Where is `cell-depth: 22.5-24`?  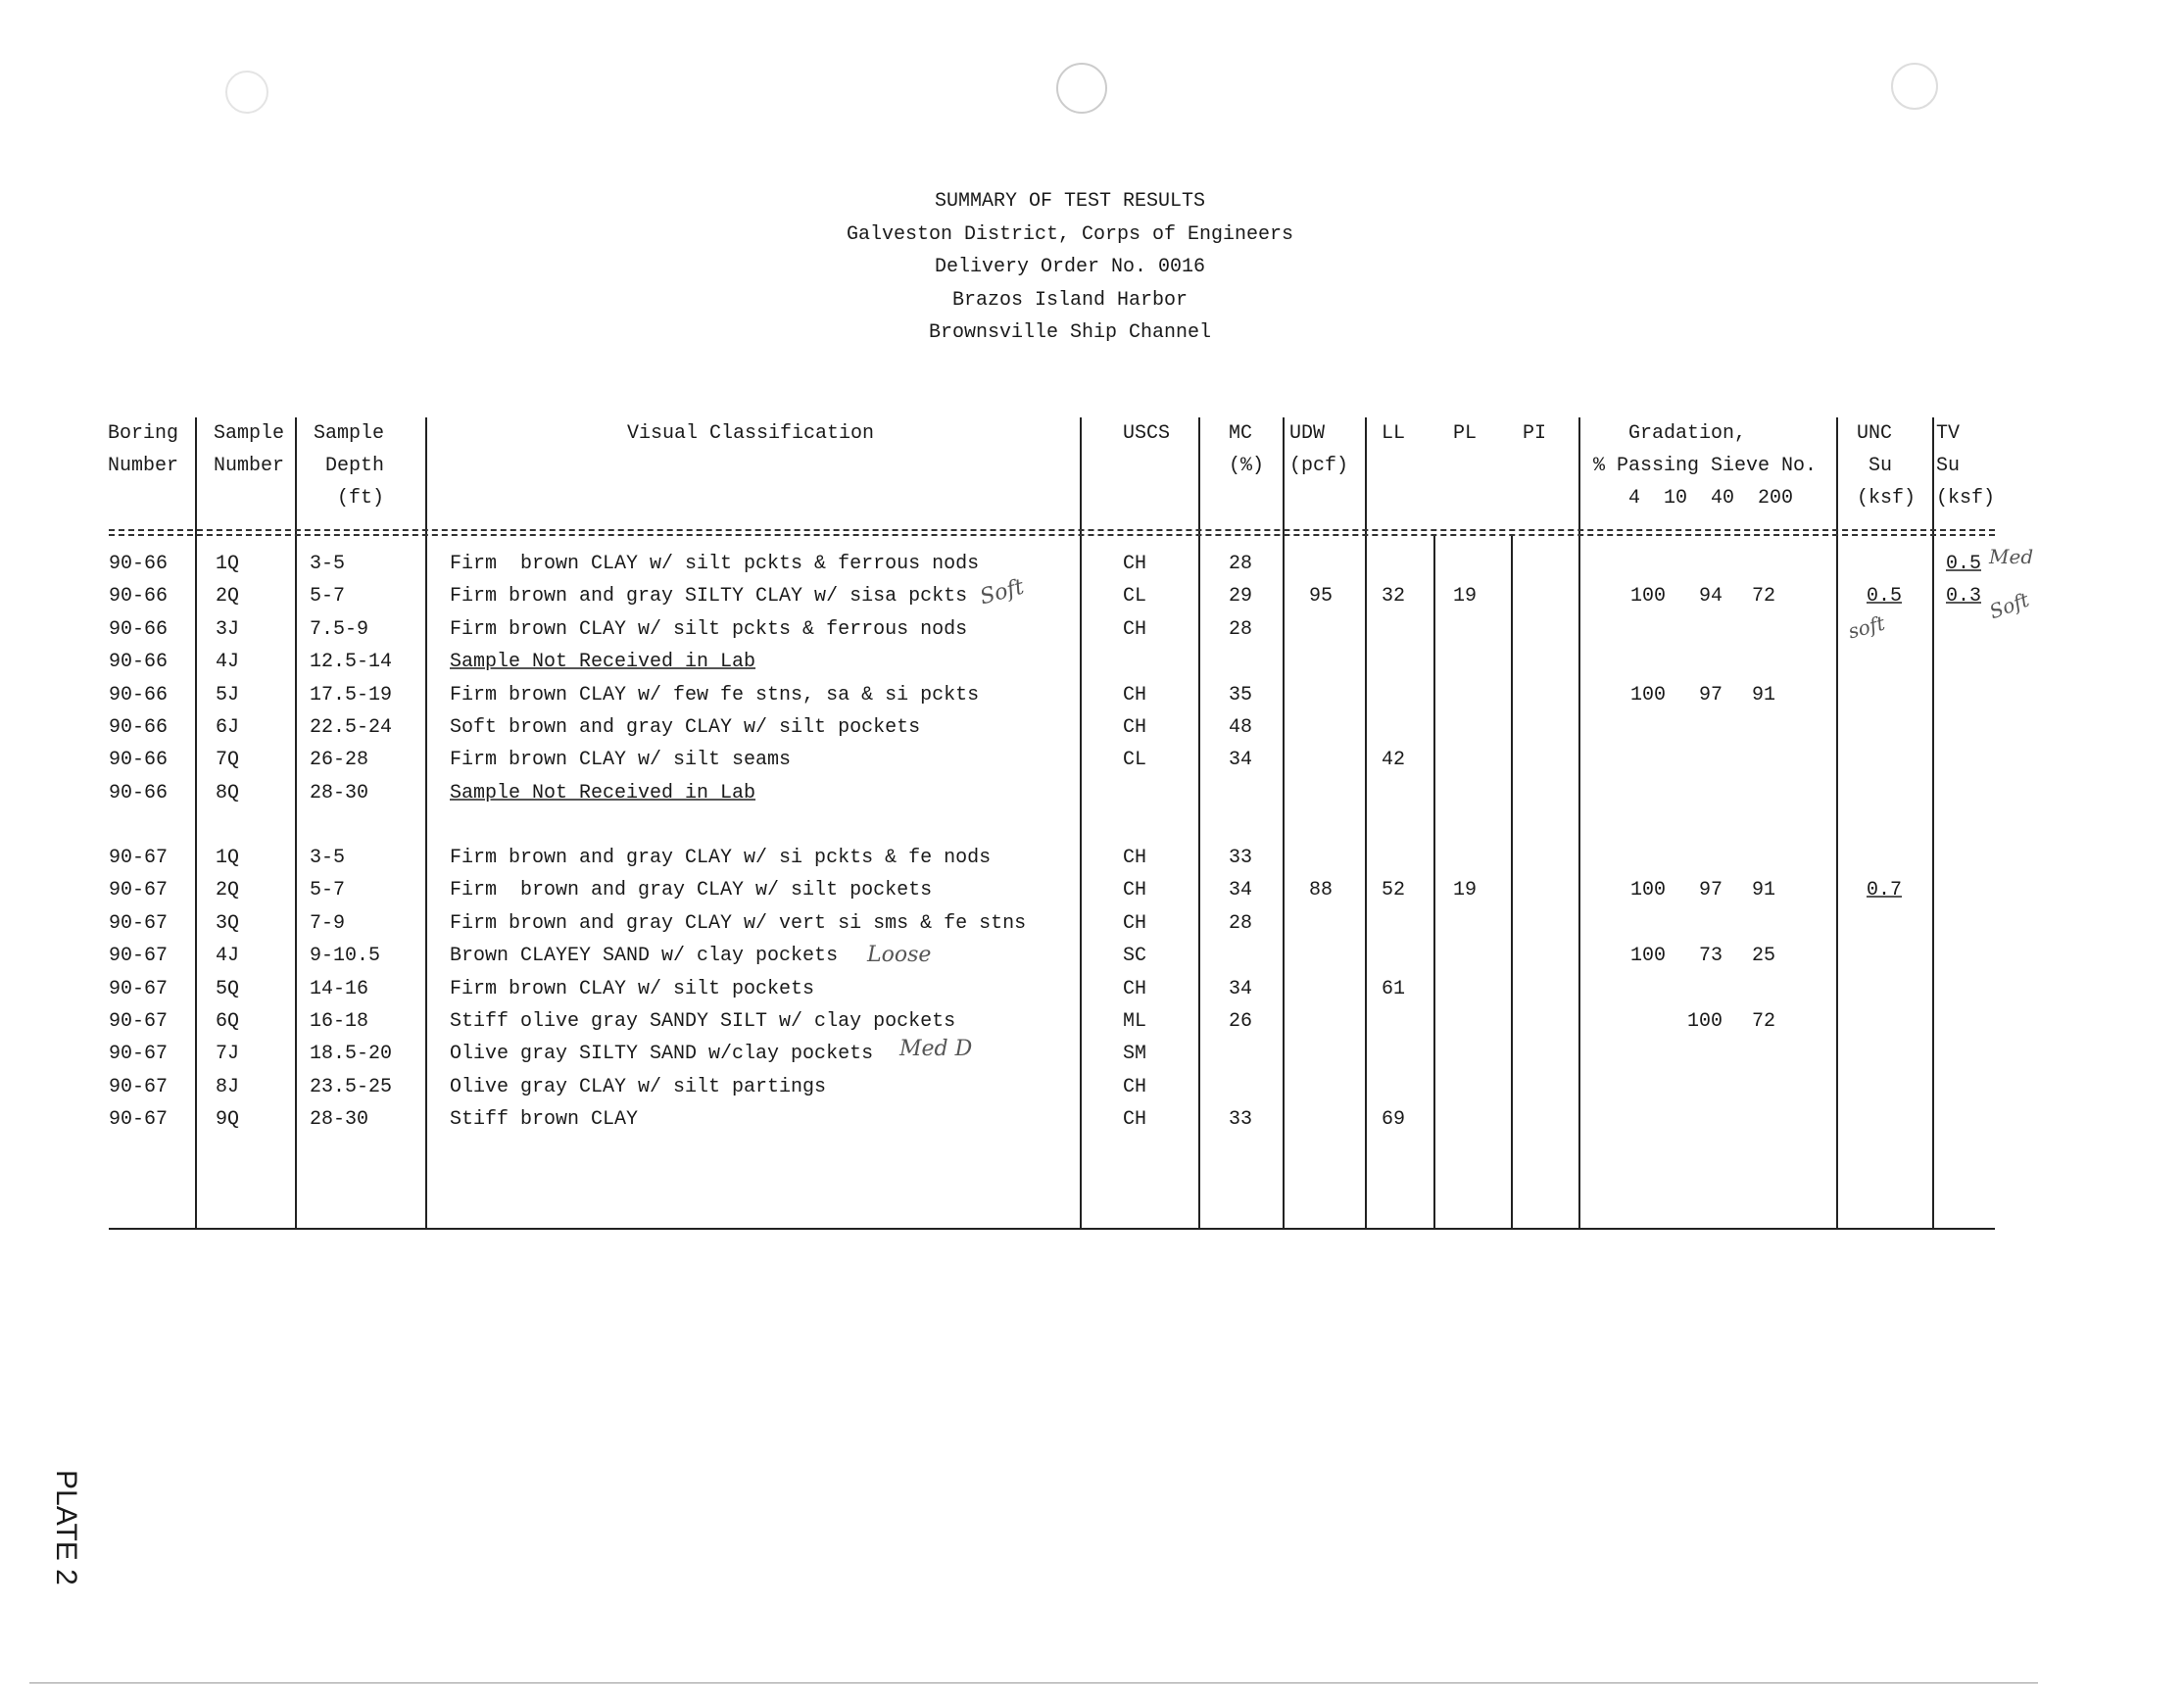 cell-depth: 22.5-24 is located at coordinates (351, 727).